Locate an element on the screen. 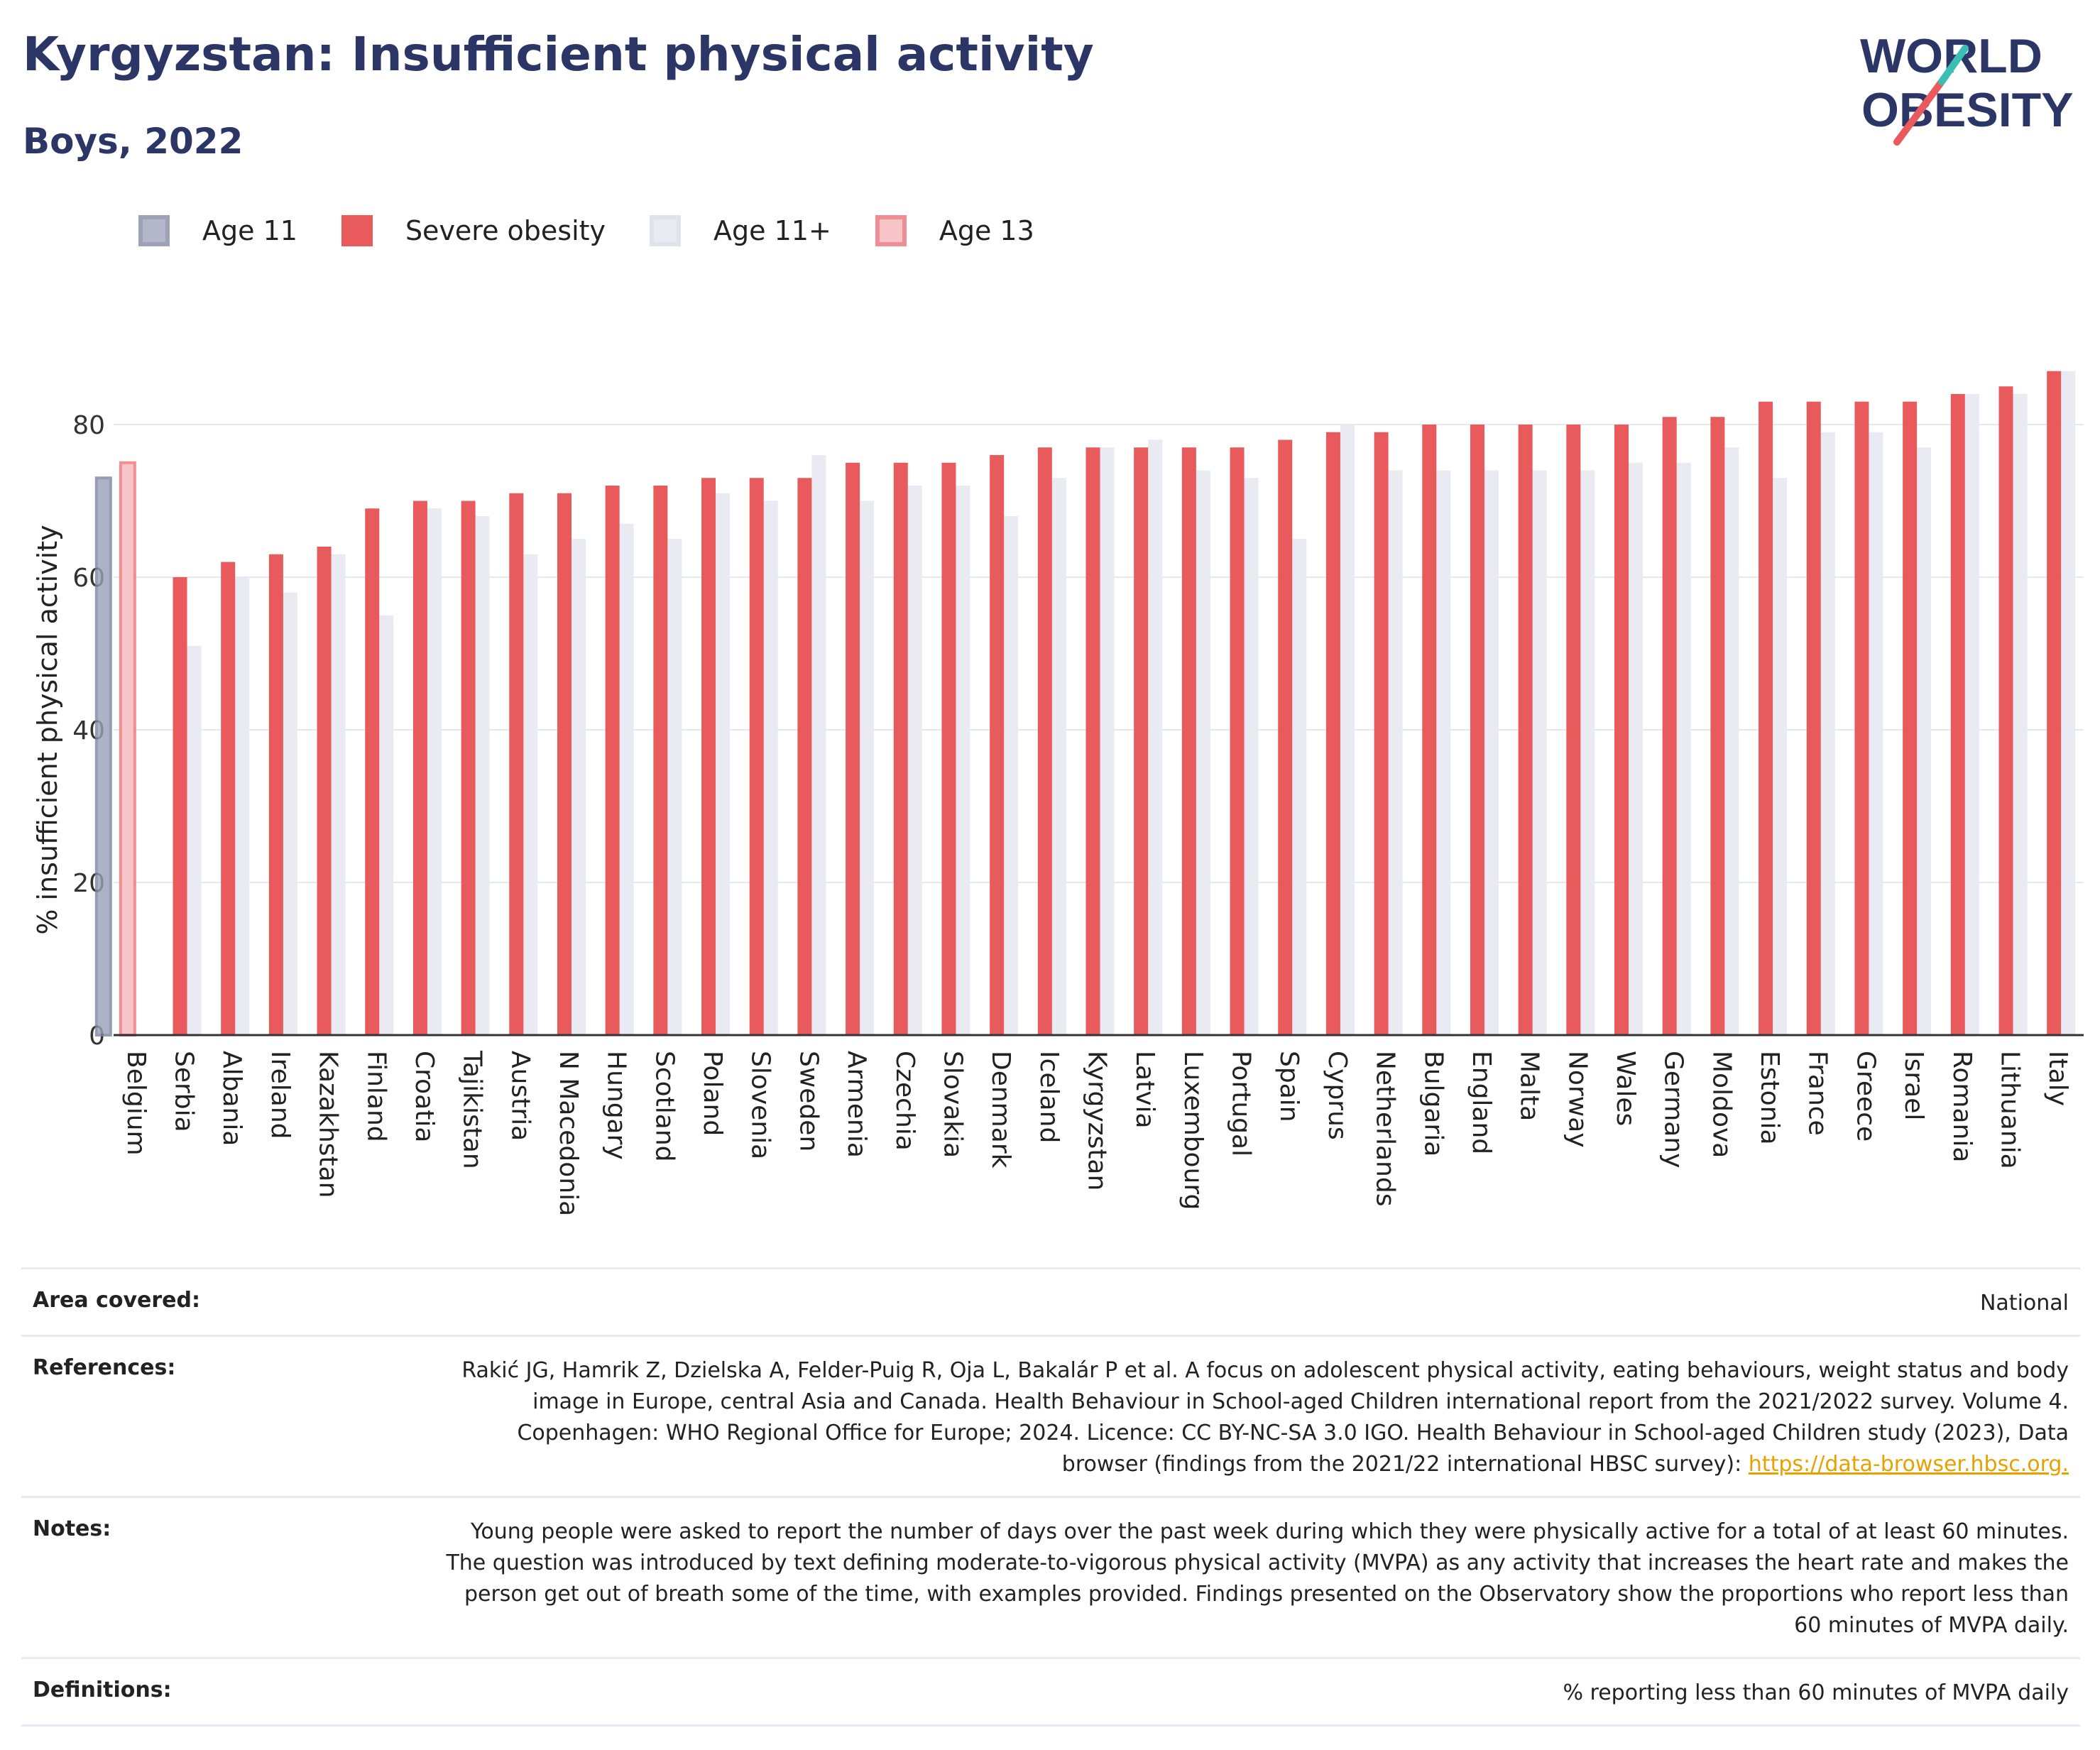  legend-label: Age 13 is located at coordinates (986, 230).